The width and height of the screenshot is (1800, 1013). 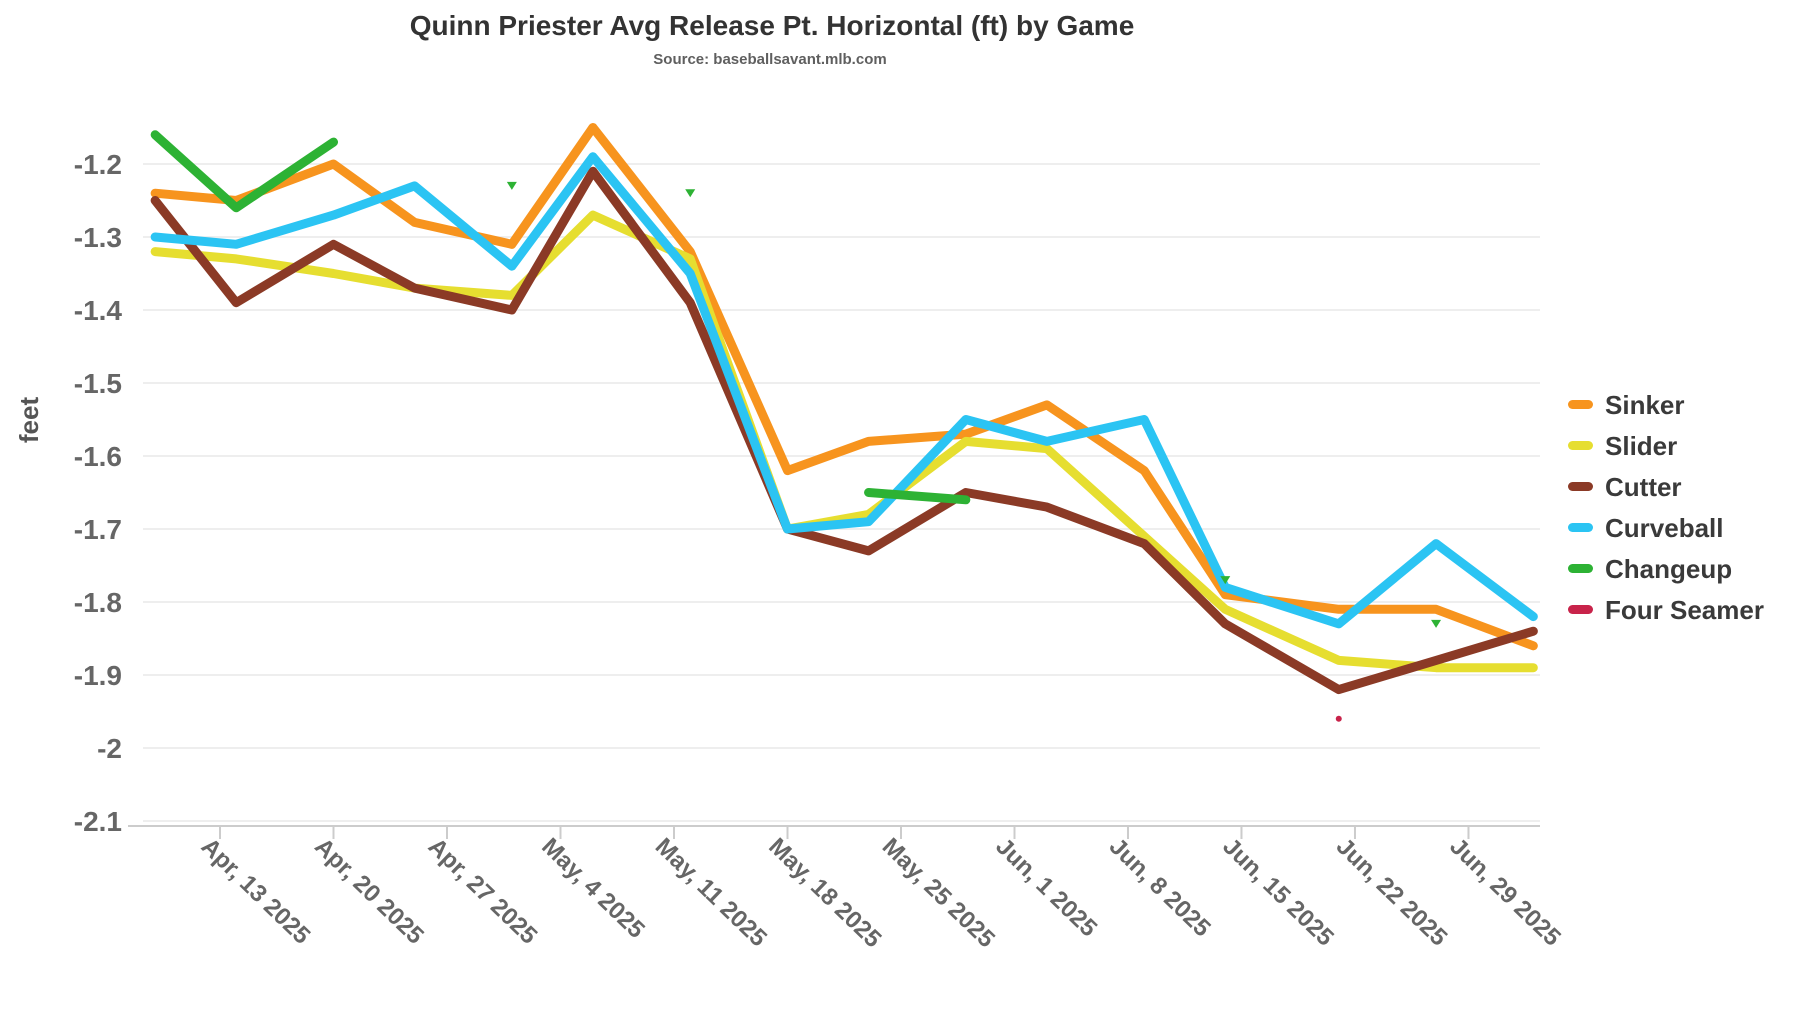 I want to click on x-tick-label: Jun, 15 2025, so click(x=1277, y=892).